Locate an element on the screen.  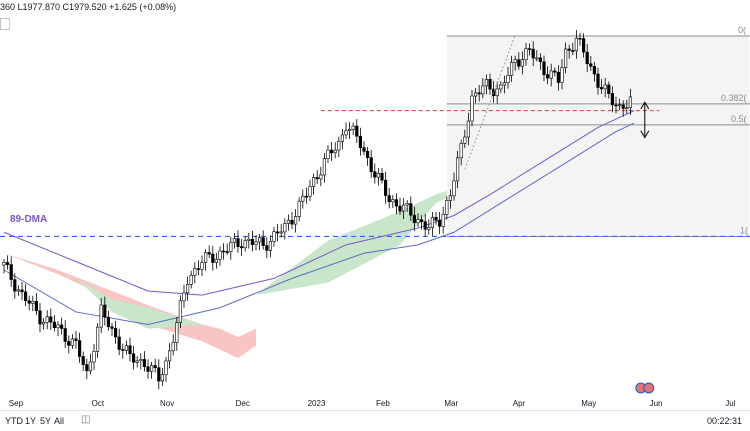
x-tick-label: Apr is located at coordinates (519, 403).